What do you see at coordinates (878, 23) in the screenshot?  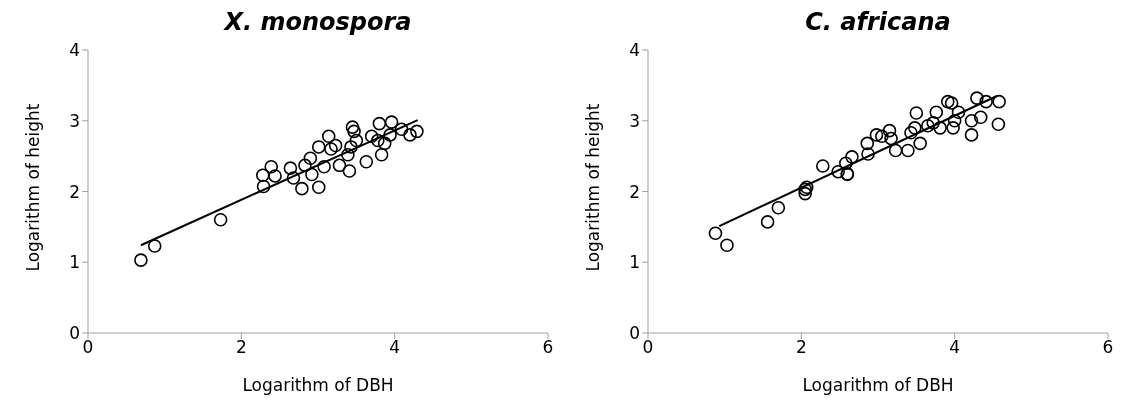 I see `chart-title: C. africana` at bounding box center [878, 23].